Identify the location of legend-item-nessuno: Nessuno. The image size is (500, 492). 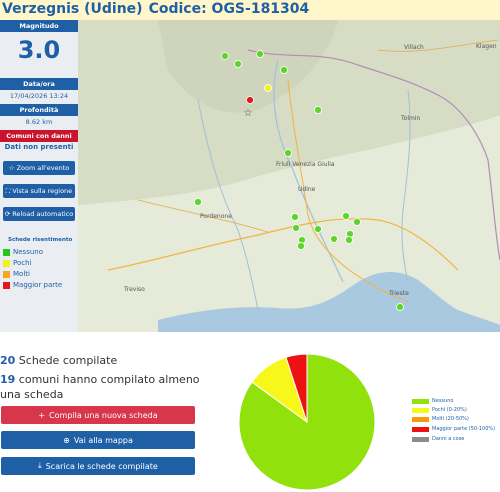
(23, 252).